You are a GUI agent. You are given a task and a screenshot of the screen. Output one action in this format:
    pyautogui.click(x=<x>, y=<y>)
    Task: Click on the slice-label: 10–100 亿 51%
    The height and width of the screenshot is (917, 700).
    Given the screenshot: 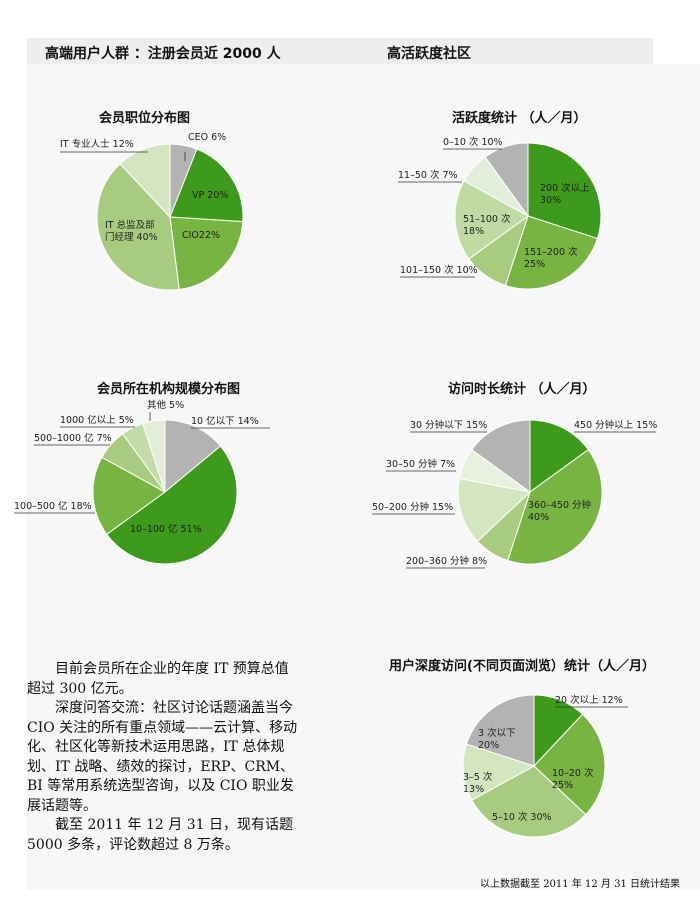 What is the action you would take?
    pyautogui.click(x=166, y=529)
    